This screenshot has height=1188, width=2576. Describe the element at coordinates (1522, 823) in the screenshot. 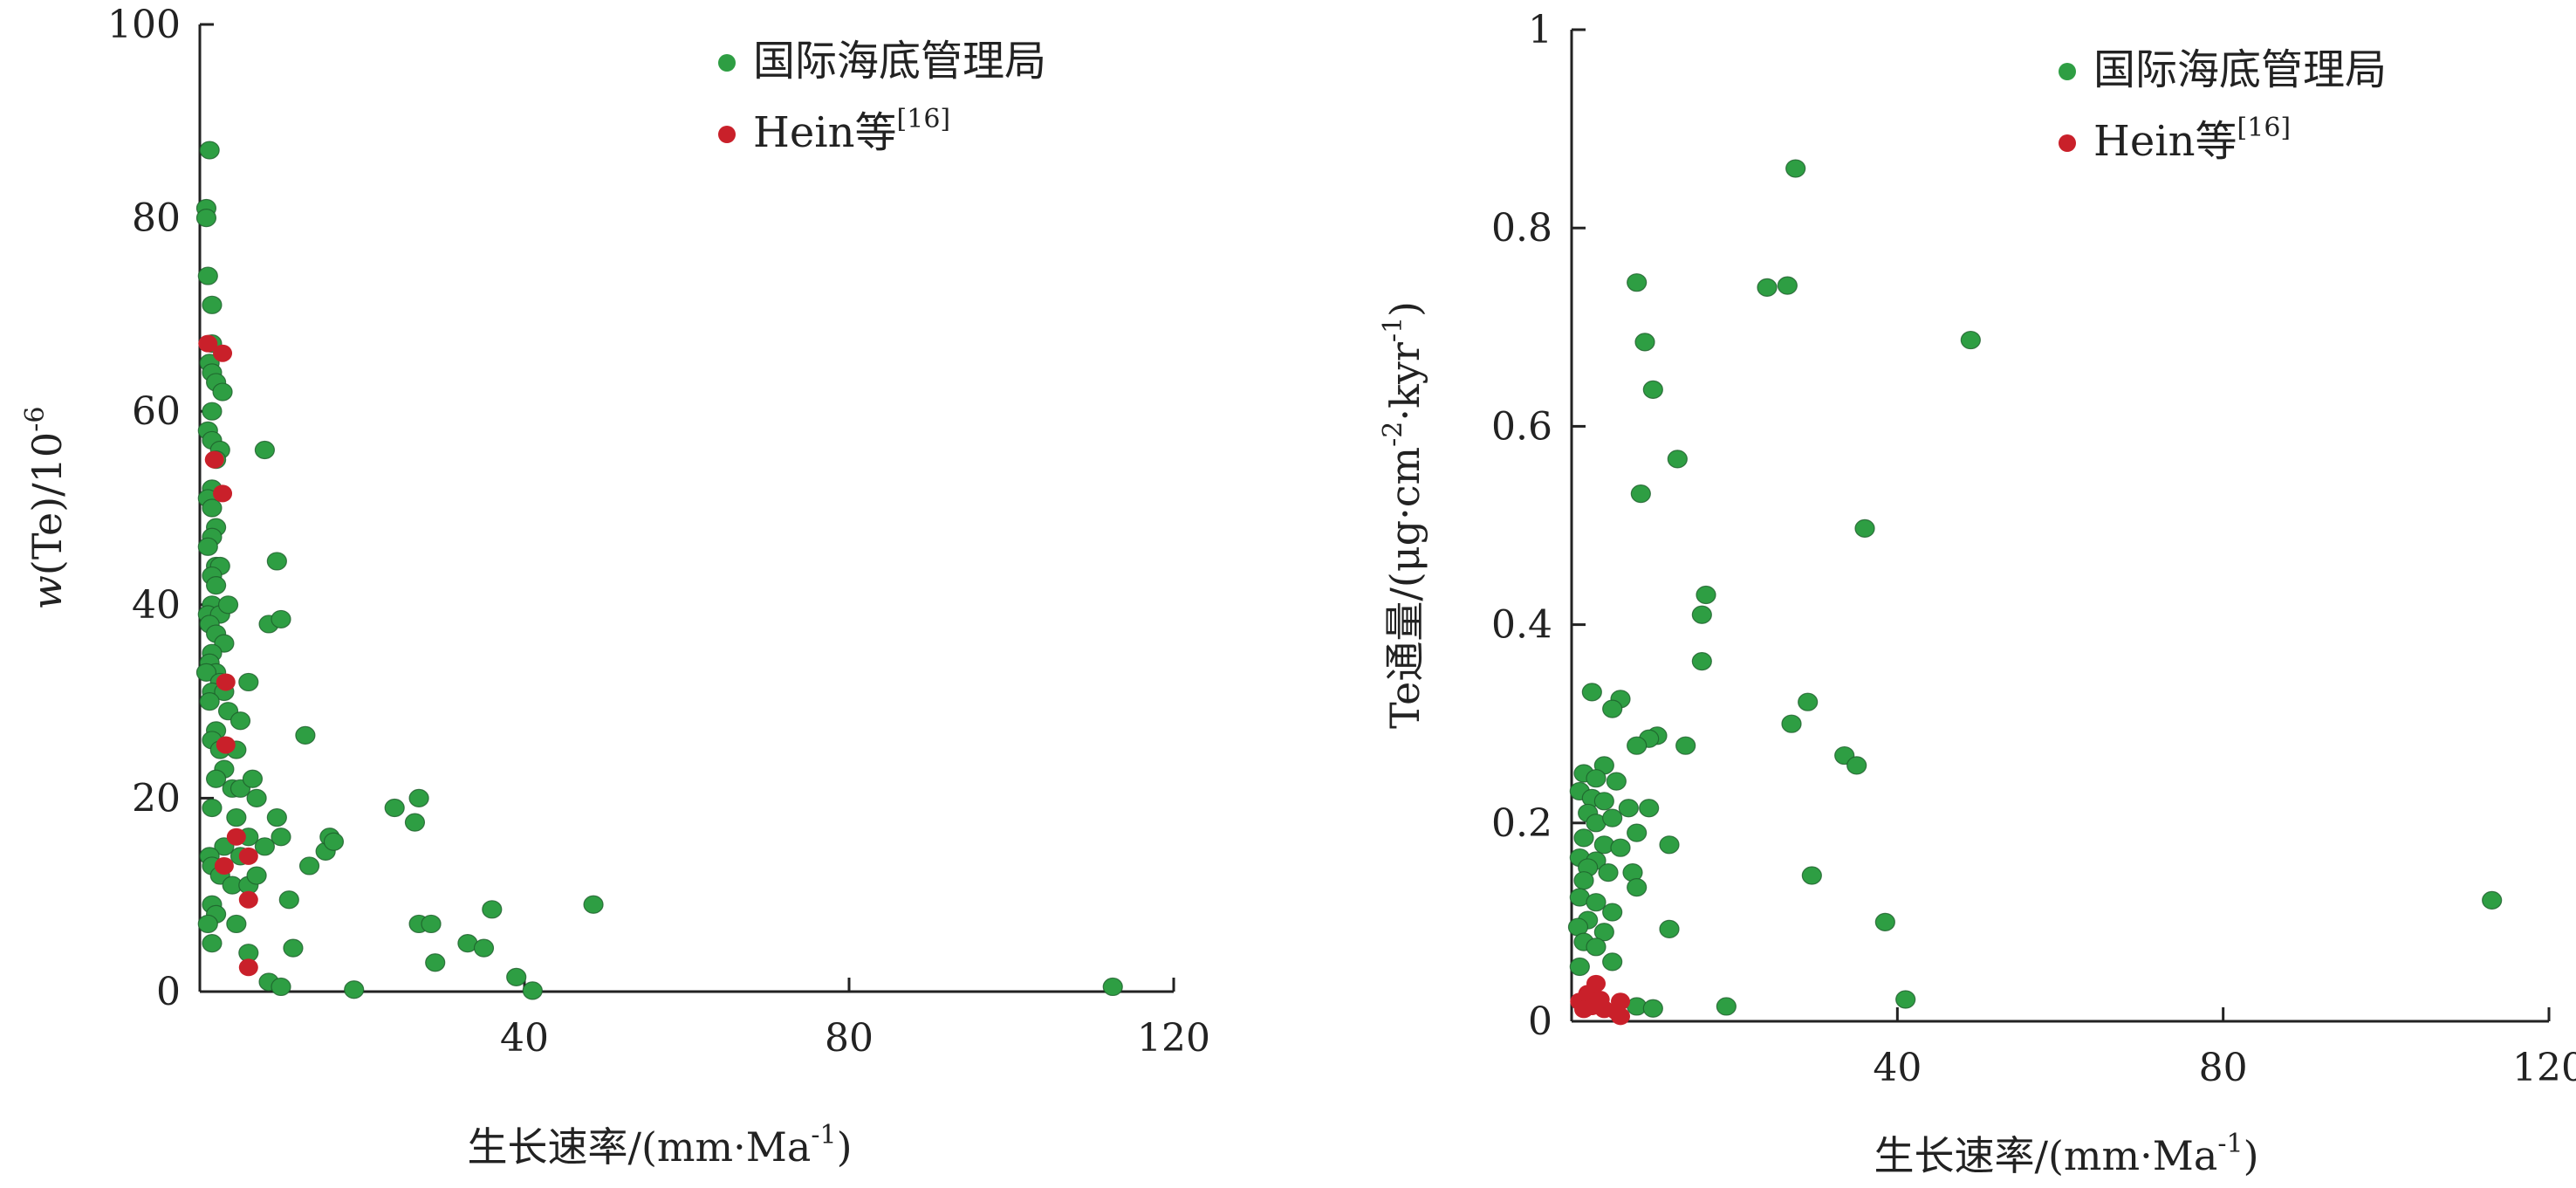

I see `y-tick-label: 0.2` at that location.